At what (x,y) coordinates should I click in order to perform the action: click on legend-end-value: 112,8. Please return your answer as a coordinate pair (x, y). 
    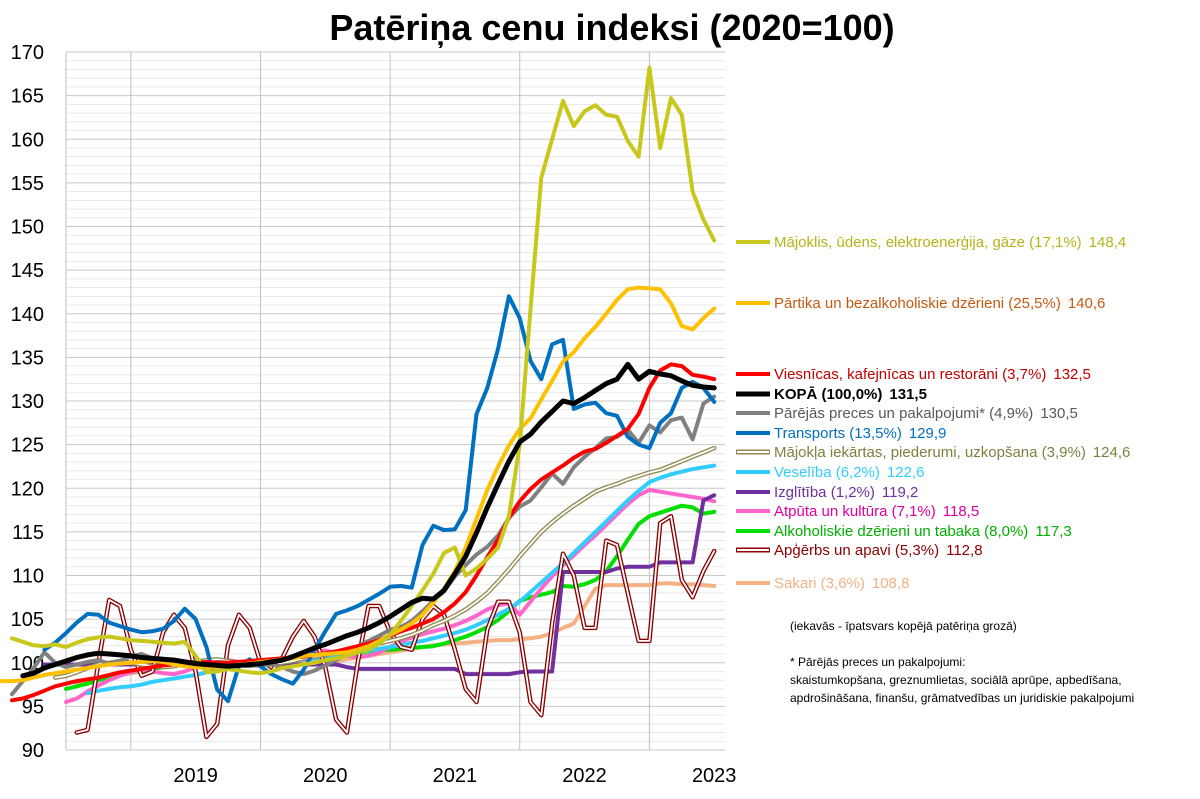
    Looking at the image, I should click on (964, 550).